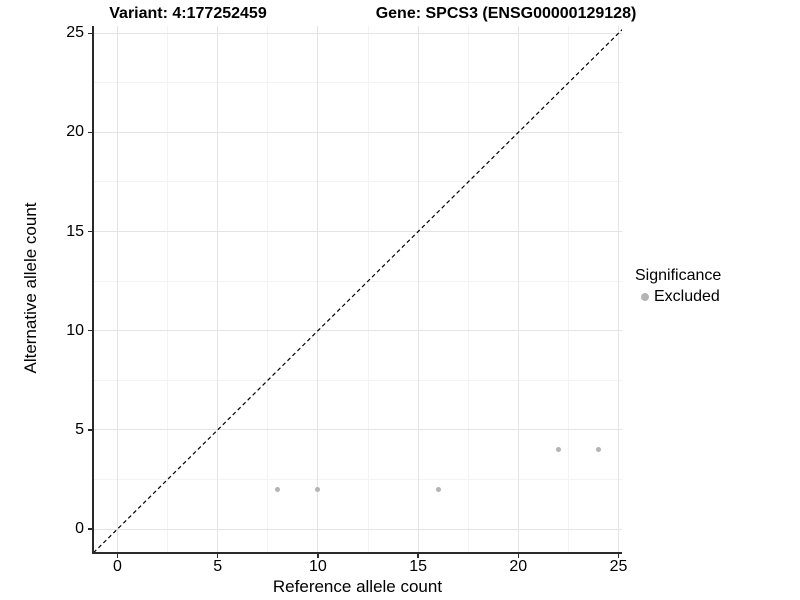  I want to click on x-axis-tick-label: 25, so click(618, 566).